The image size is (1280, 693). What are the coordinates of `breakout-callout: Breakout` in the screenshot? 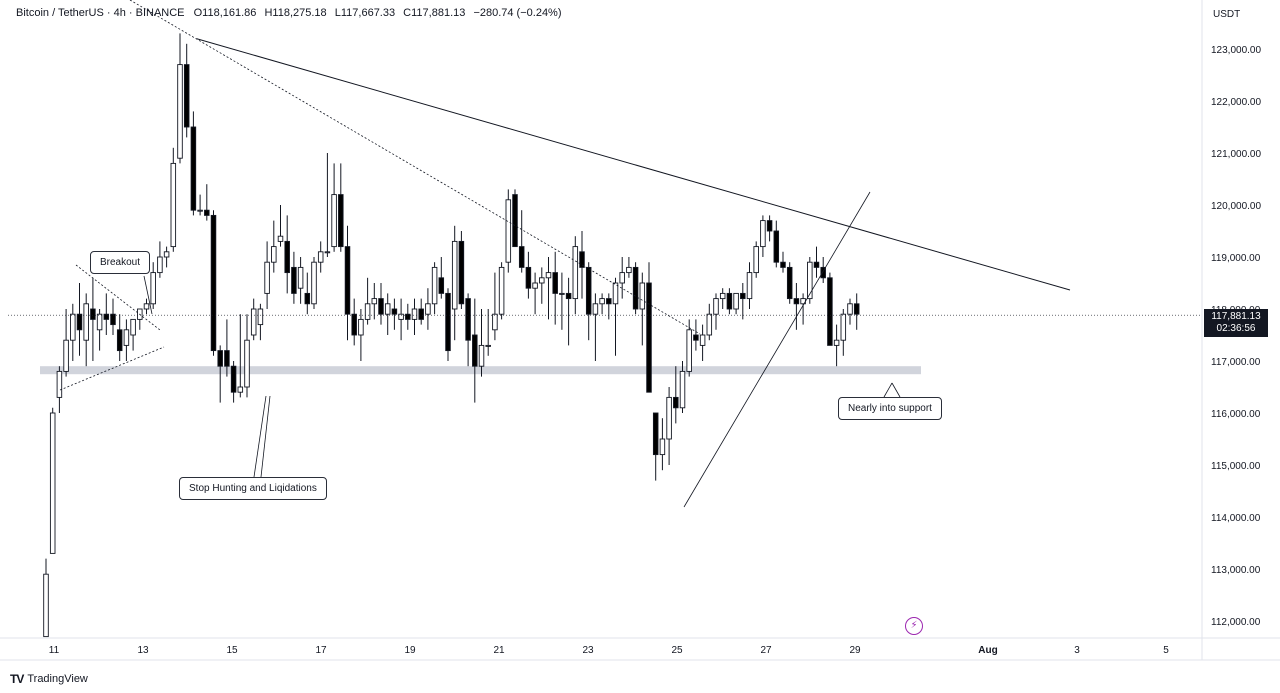 It's located at (120, 262).